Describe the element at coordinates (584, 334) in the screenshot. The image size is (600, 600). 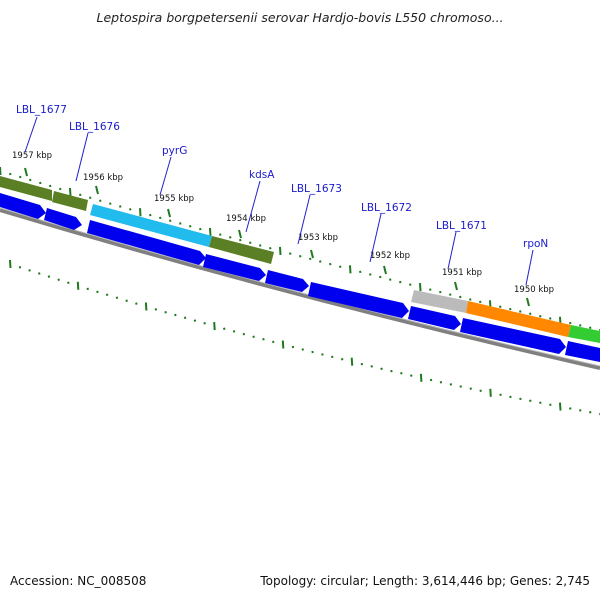
I see `gene-feature-next` at that location.